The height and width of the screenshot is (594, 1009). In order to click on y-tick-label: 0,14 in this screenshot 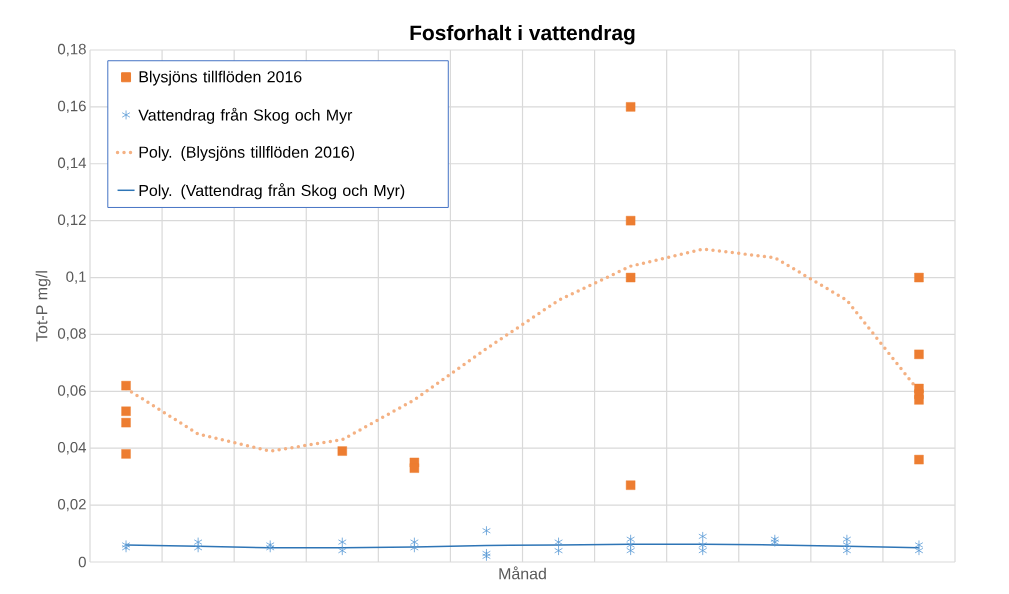, I will do `click(72, 163)`.